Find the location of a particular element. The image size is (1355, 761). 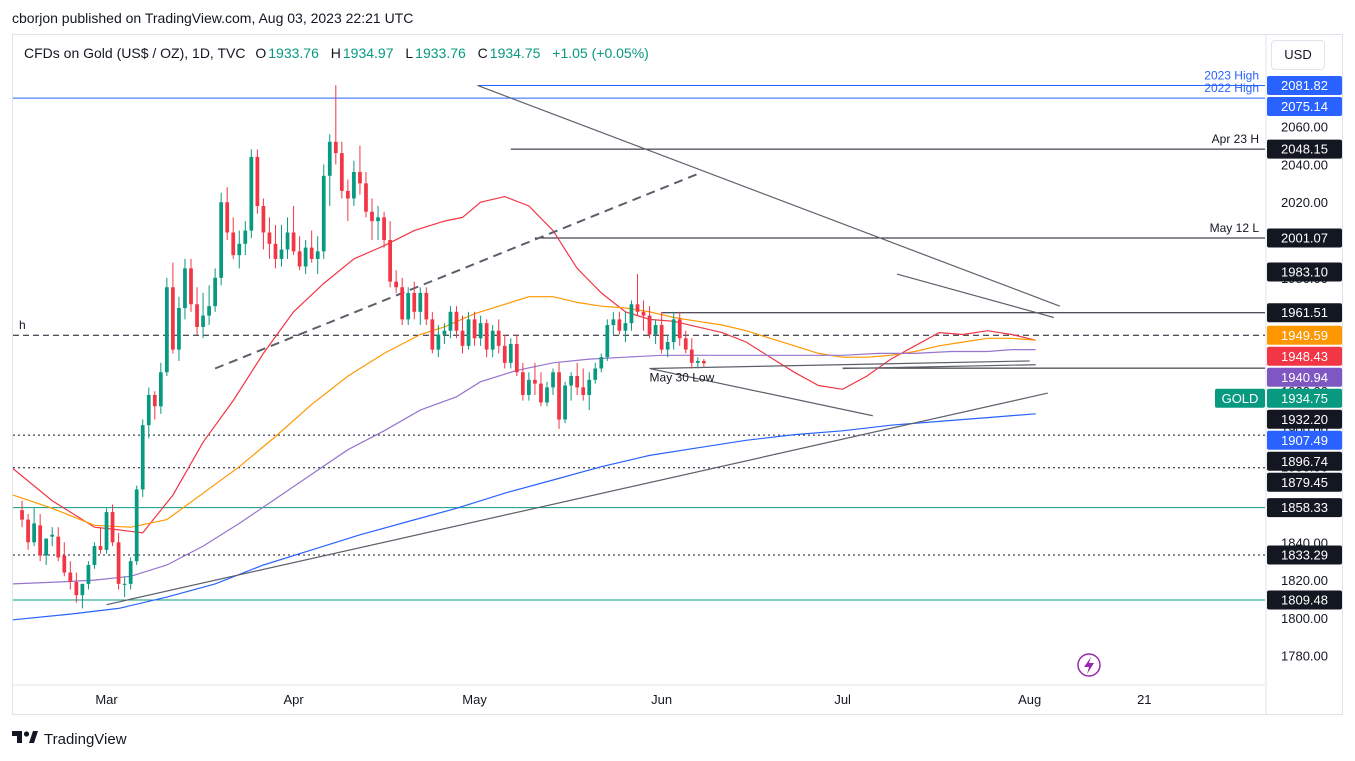

close-key: C is located at coordinates (482, 53).